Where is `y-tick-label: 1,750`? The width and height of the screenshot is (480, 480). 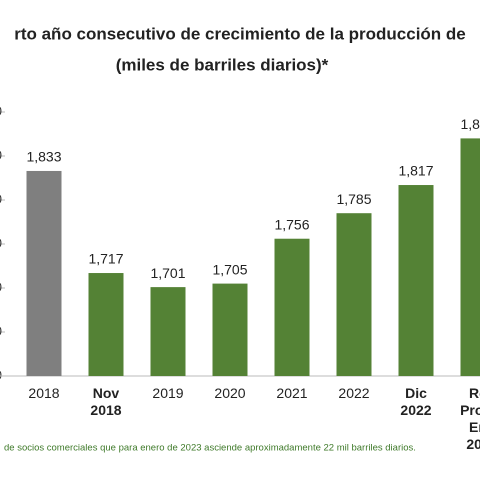 y-tick-label: 1,750 is located at coordinates (1, 242).